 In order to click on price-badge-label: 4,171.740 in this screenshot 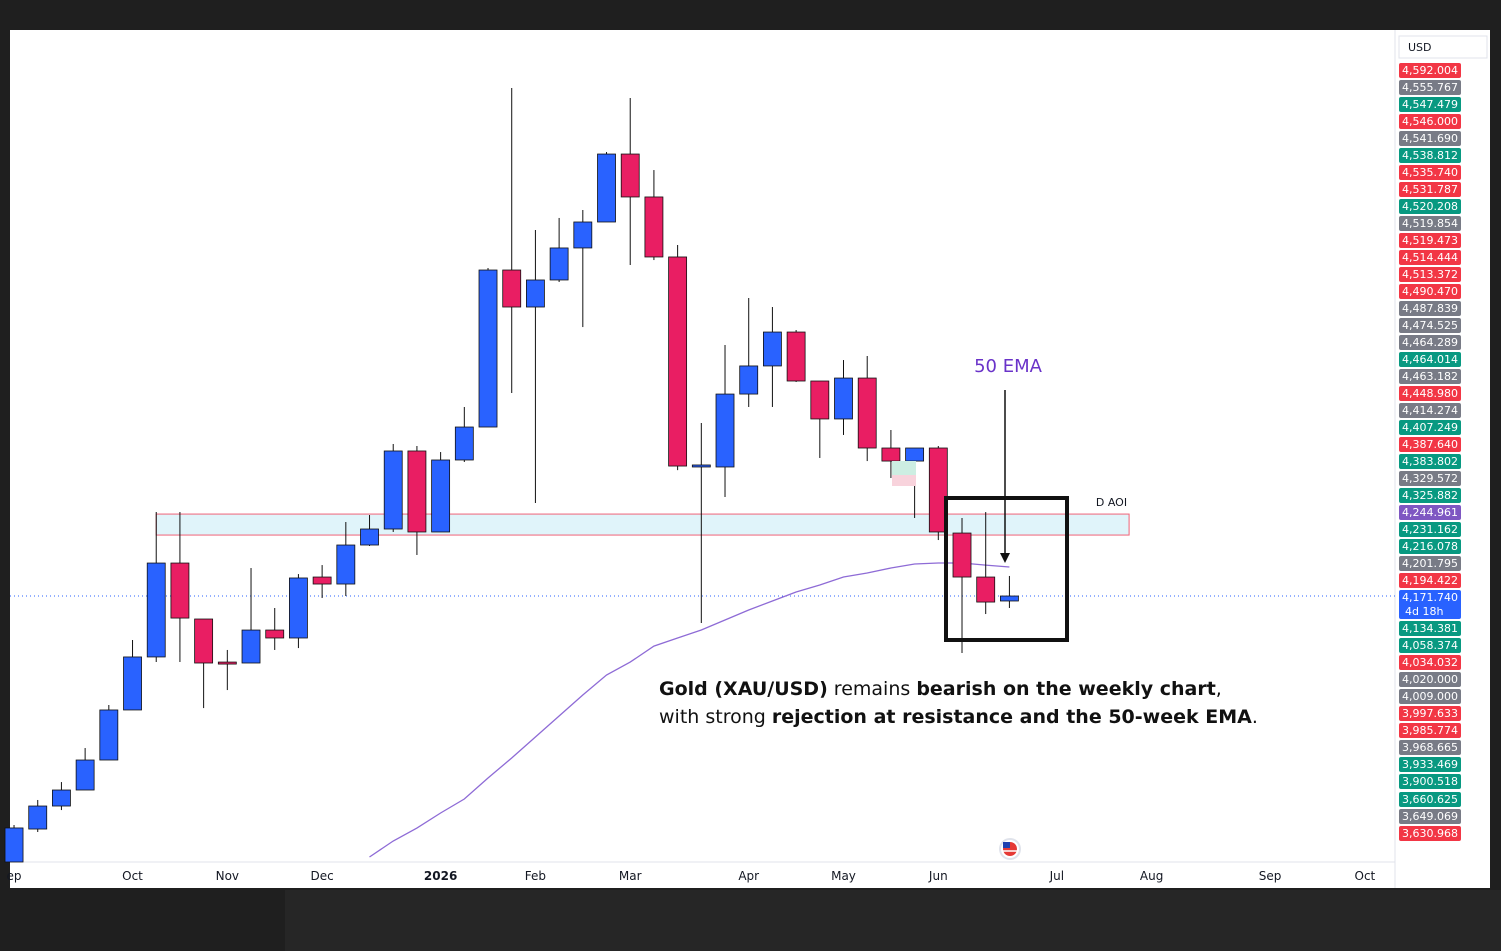, I will do `click(1430, 597)`.